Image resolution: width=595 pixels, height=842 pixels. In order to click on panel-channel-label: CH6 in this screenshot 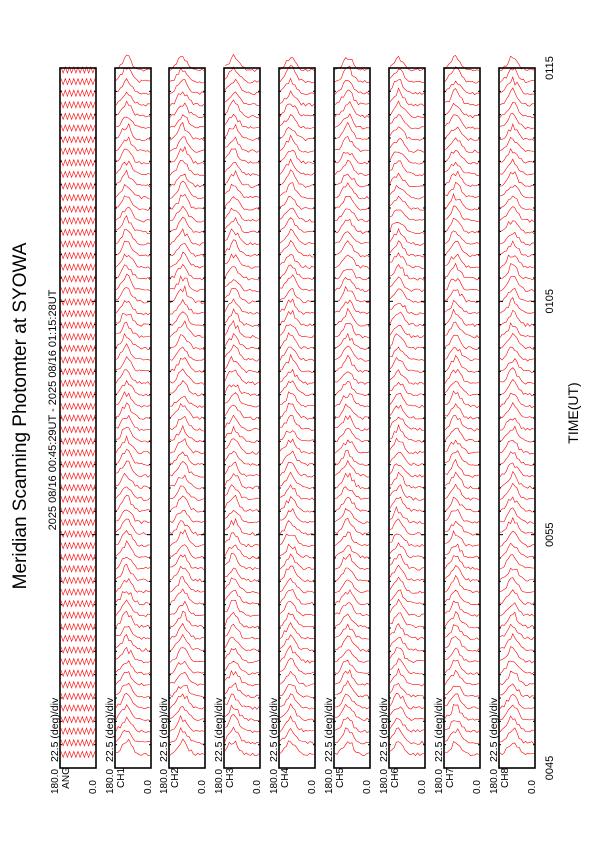, I will do `click(395, 778)`.